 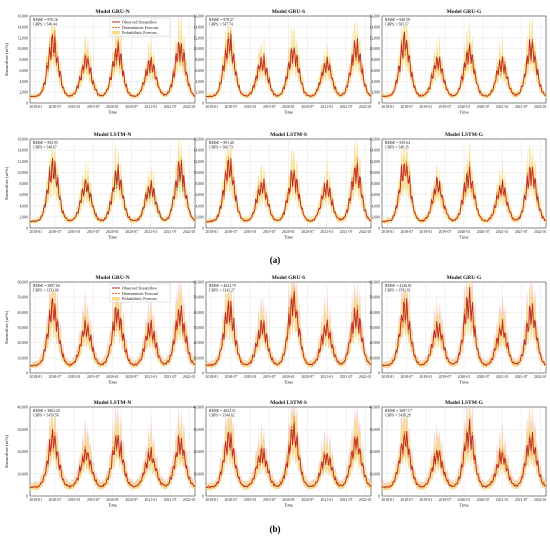 I want to click on legend-label-probabilistic: Probabilistic Forecast, so click(x=140, y=32).